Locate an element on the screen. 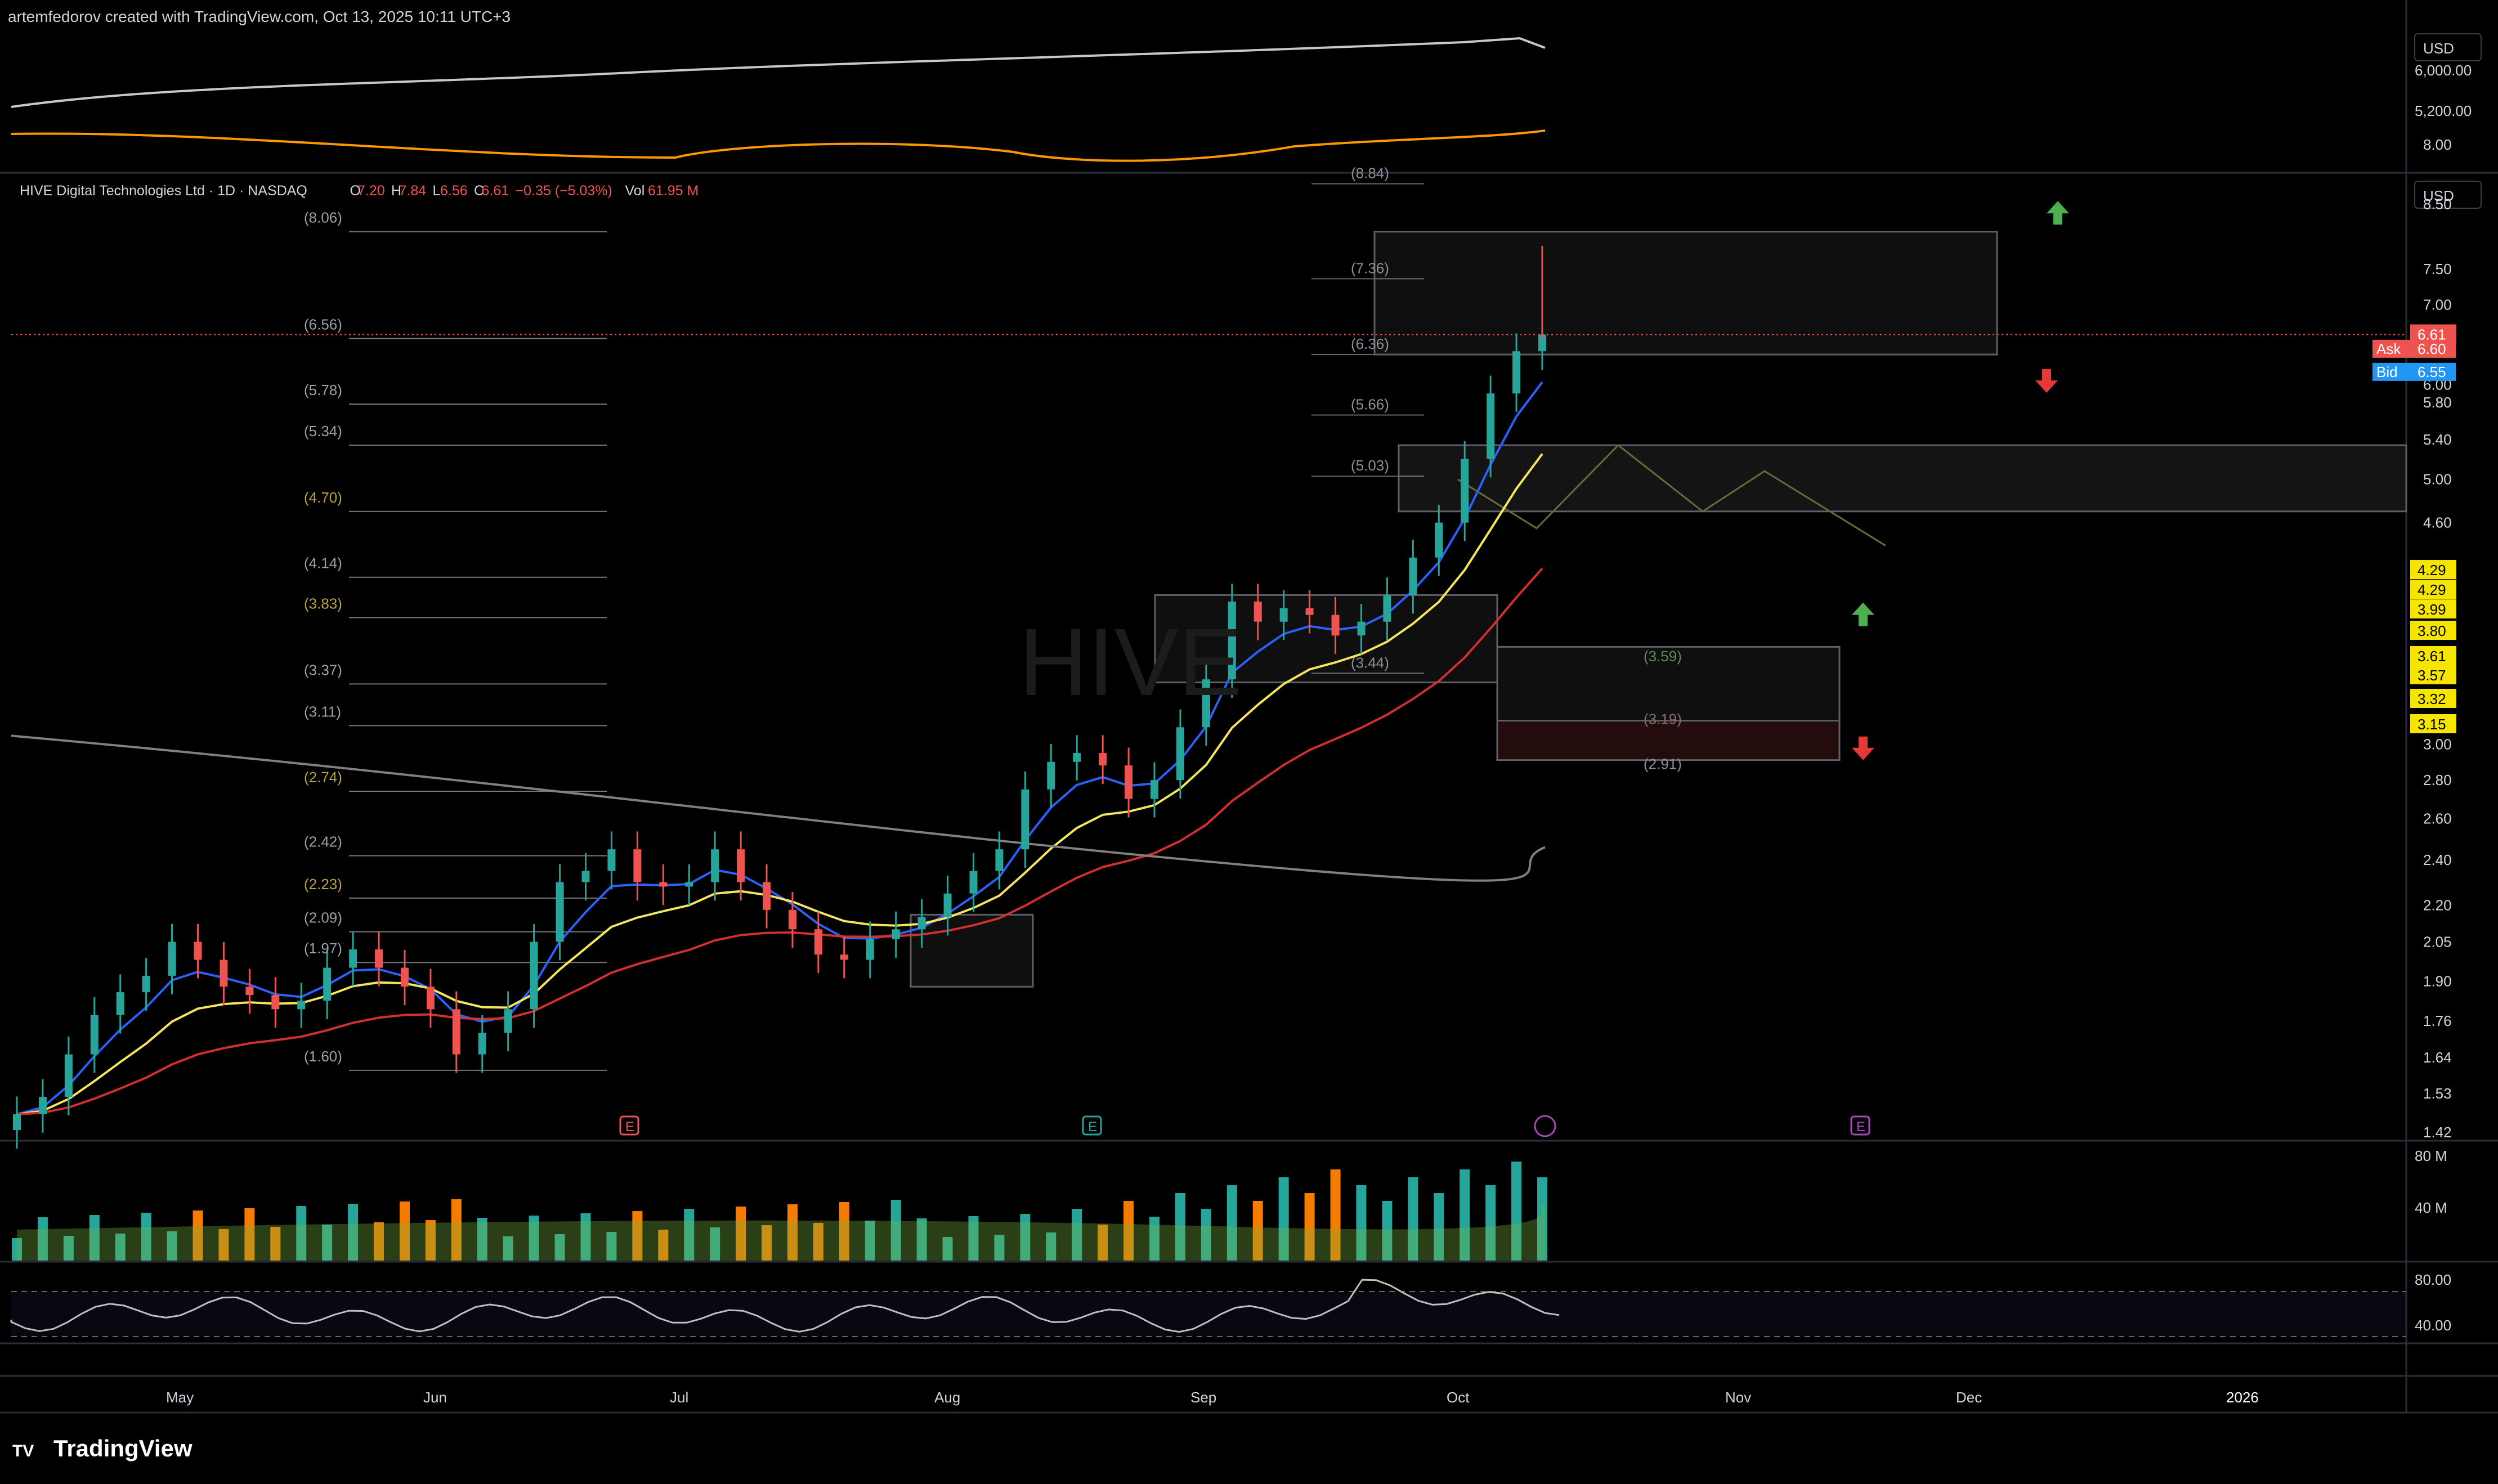 The height and width of the screenshot is (1484, 2498). fib-label: (4.70) is located at coordinates (323, 498).